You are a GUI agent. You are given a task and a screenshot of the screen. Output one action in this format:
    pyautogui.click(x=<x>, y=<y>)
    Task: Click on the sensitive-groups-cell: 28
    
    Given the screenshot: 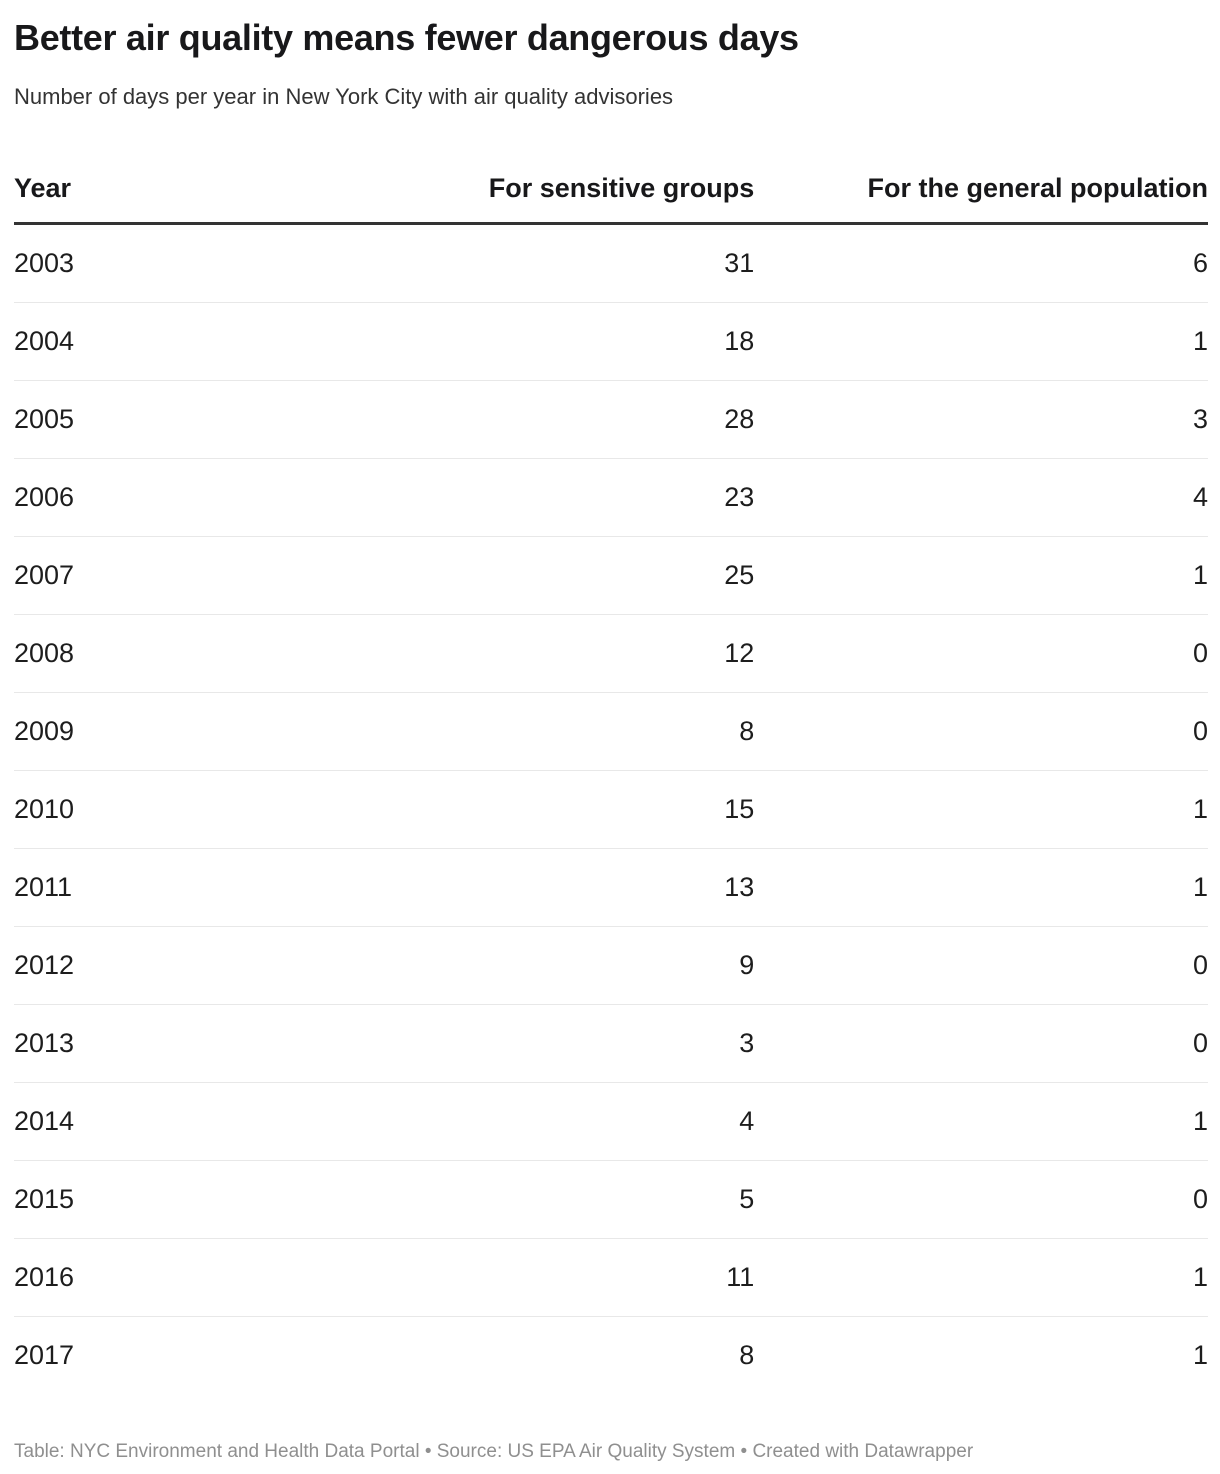 What is the action you would take?
    pyautogui.click(x=611, y=419)
    